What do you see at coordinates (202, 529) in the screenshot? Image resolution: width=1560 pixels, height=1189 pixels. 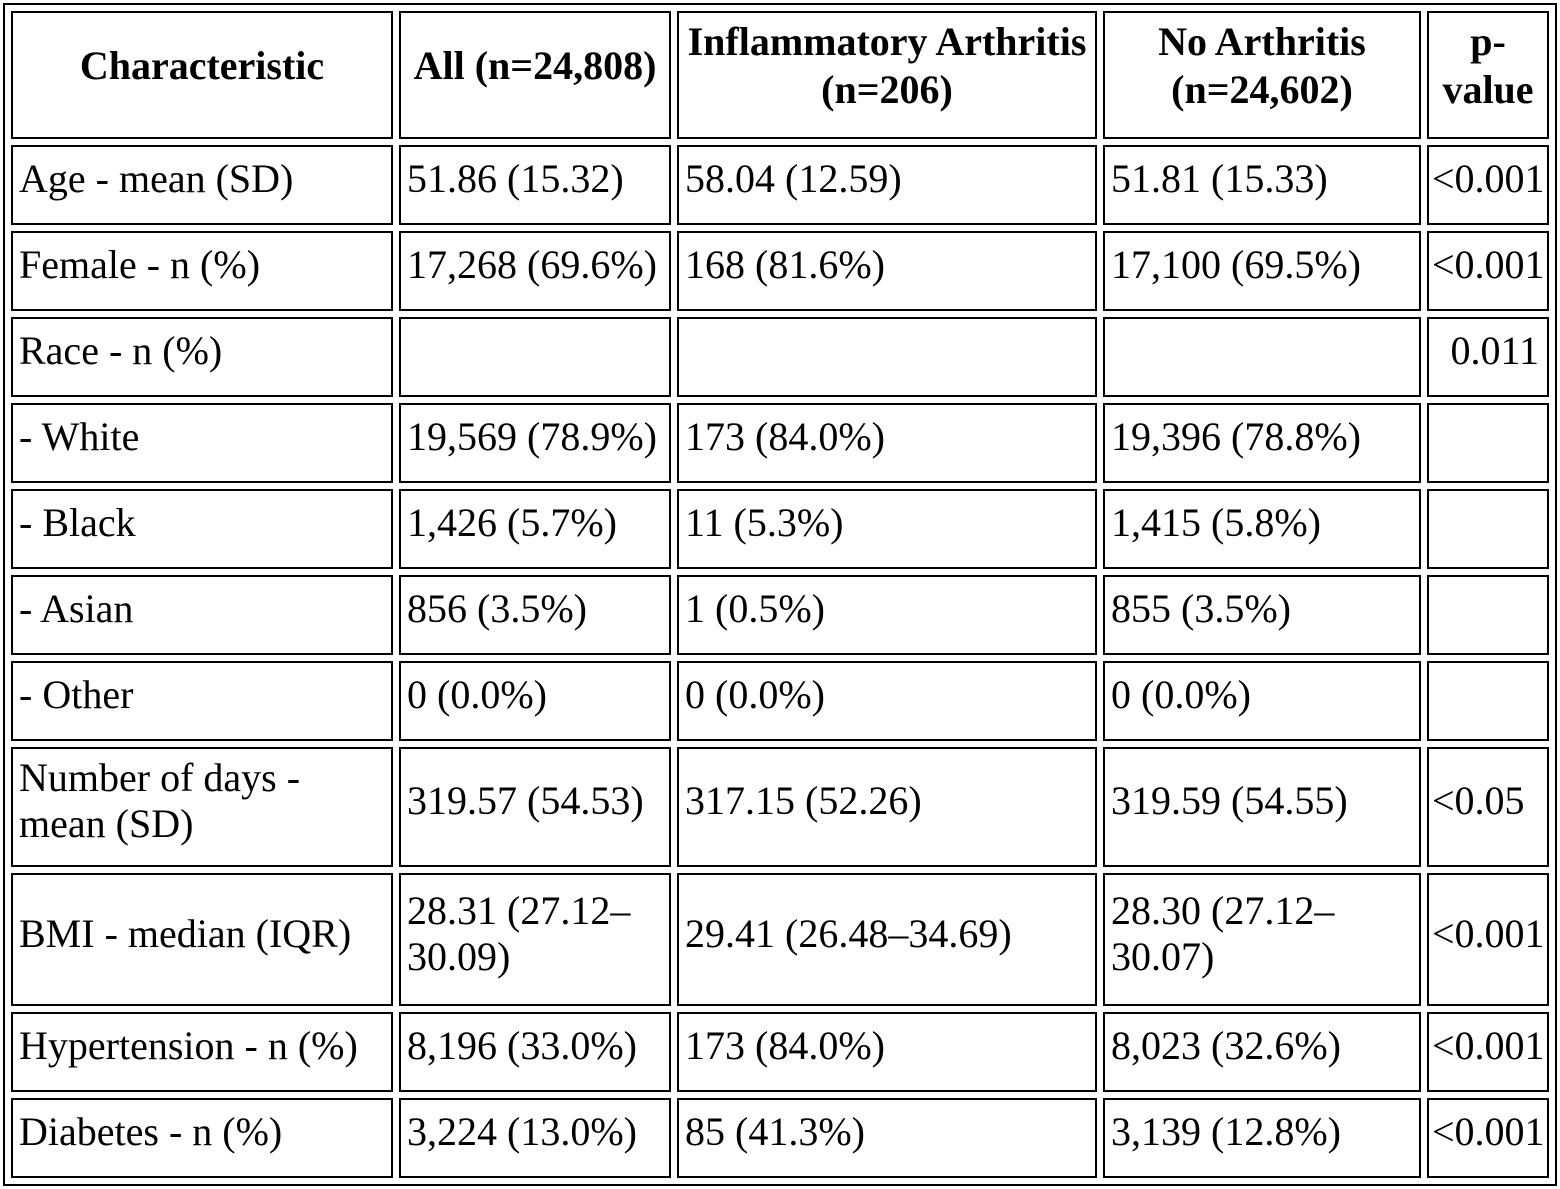 I see `cell-characteristic: - Black` at bounding box center [202, 529].